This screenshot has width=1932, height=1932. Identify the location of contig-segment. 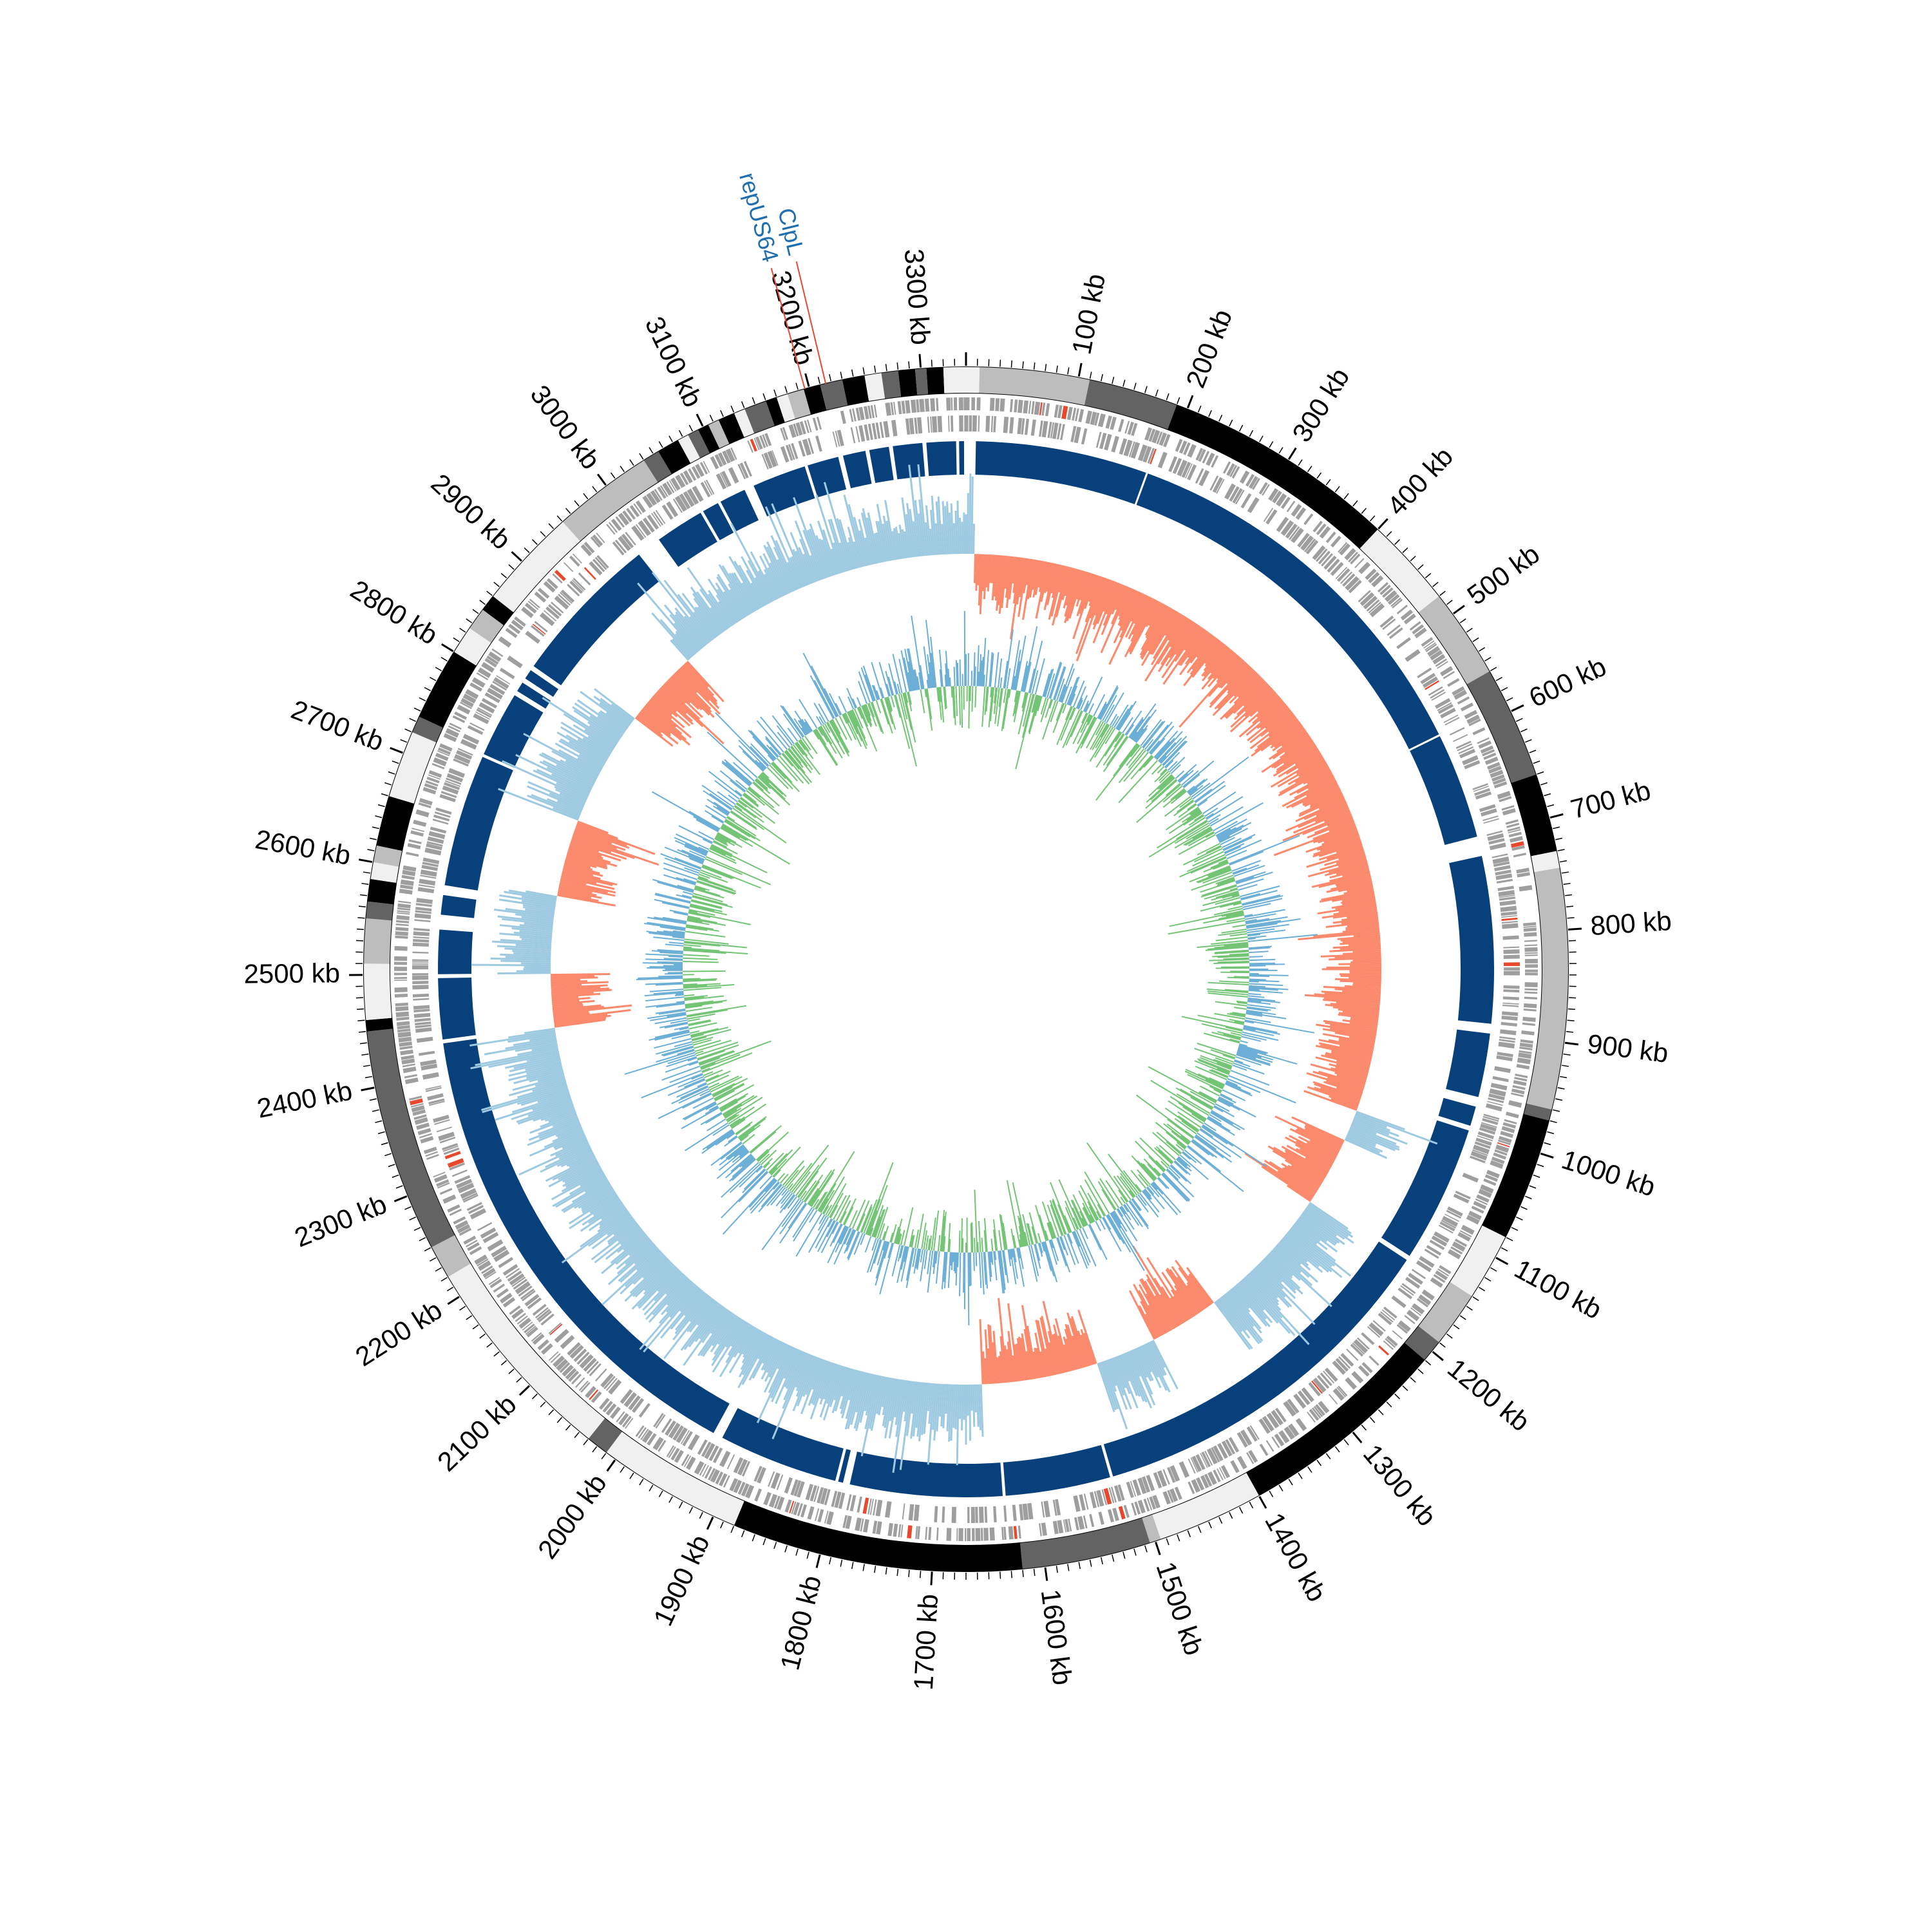
(1515, 1175).